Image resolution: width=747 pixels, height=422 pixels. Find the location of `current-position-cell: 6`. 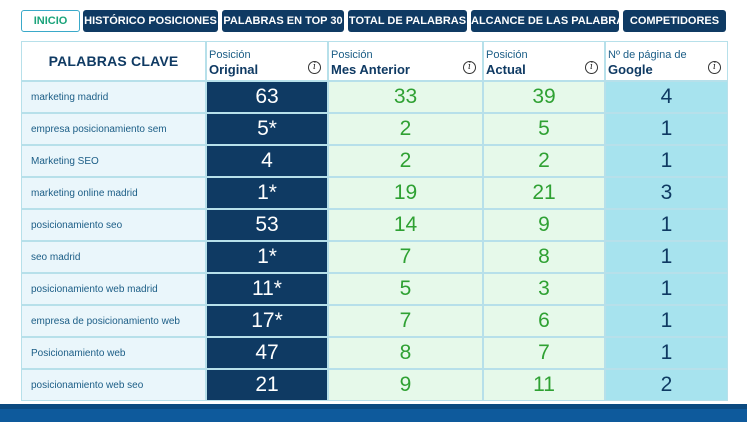

current-position-cell: 6 is located at coordinates (544, 321).